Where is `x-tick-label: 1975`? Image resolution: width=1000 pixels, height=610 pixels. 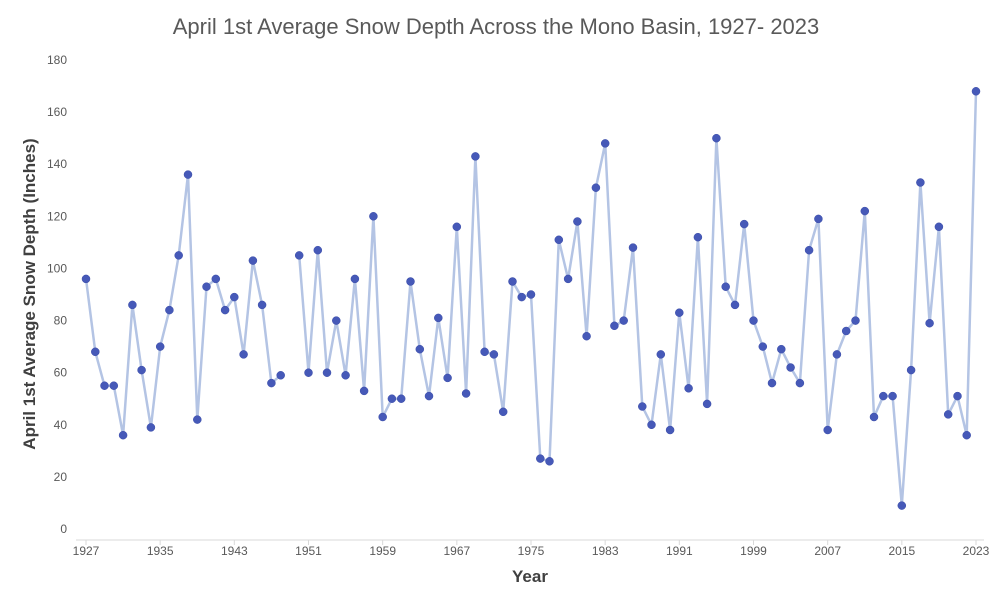
x-tick-label: 1975 is located at coordinates (531, 551).